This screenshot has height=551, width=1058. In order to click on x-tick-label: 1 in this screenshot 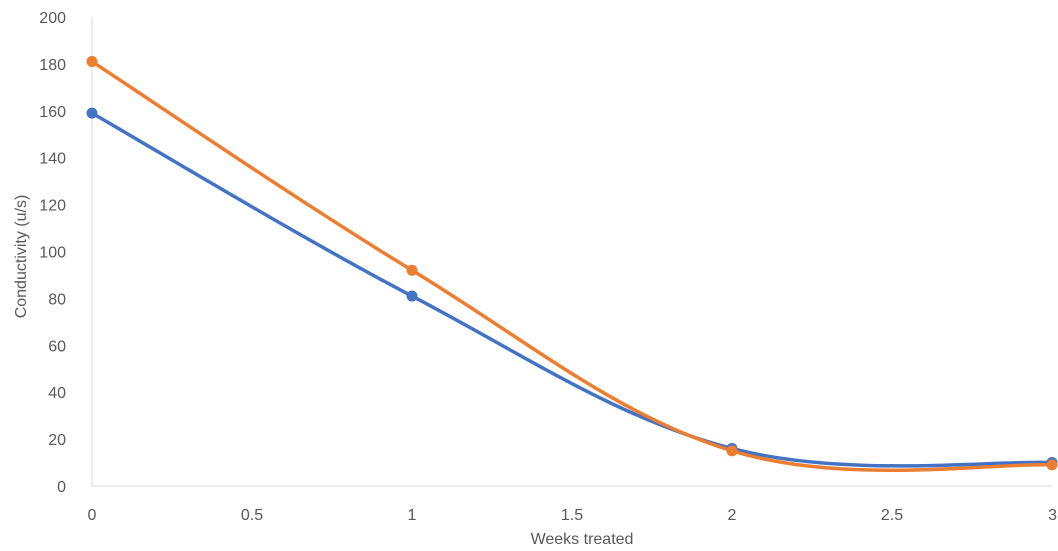, I will do `click(412, 515)`.